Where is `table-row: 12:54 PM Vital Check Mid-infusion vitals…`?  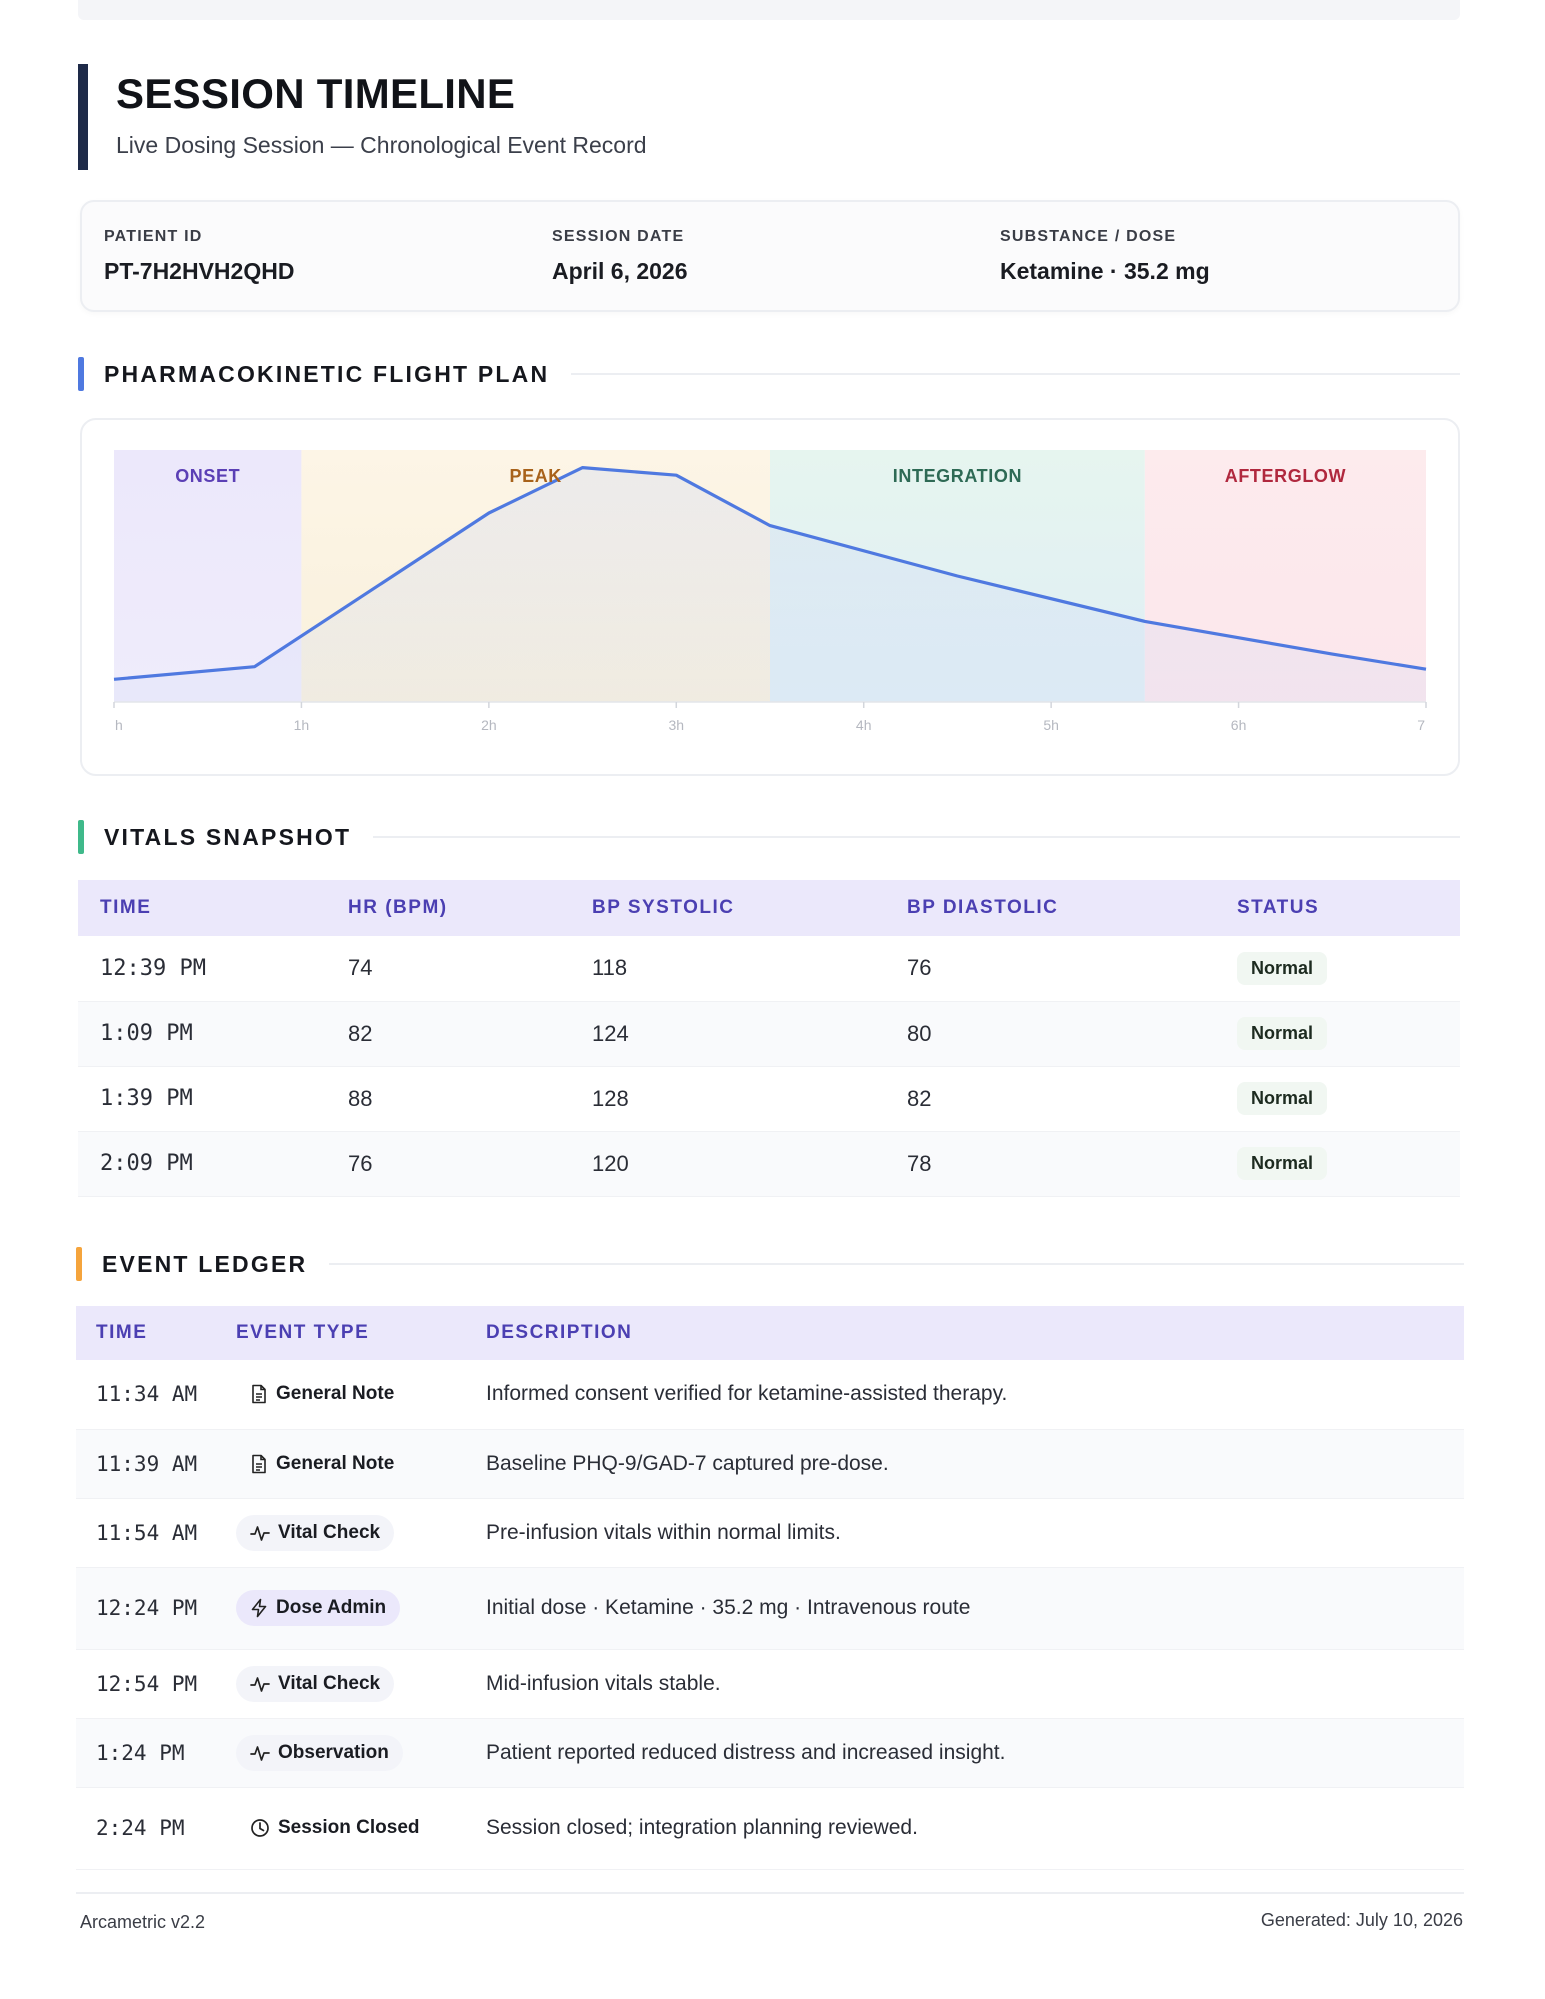
table-row: 12:54 PM Vital Check Mid-infusion vitals… is located at coordinates (770, 1684).